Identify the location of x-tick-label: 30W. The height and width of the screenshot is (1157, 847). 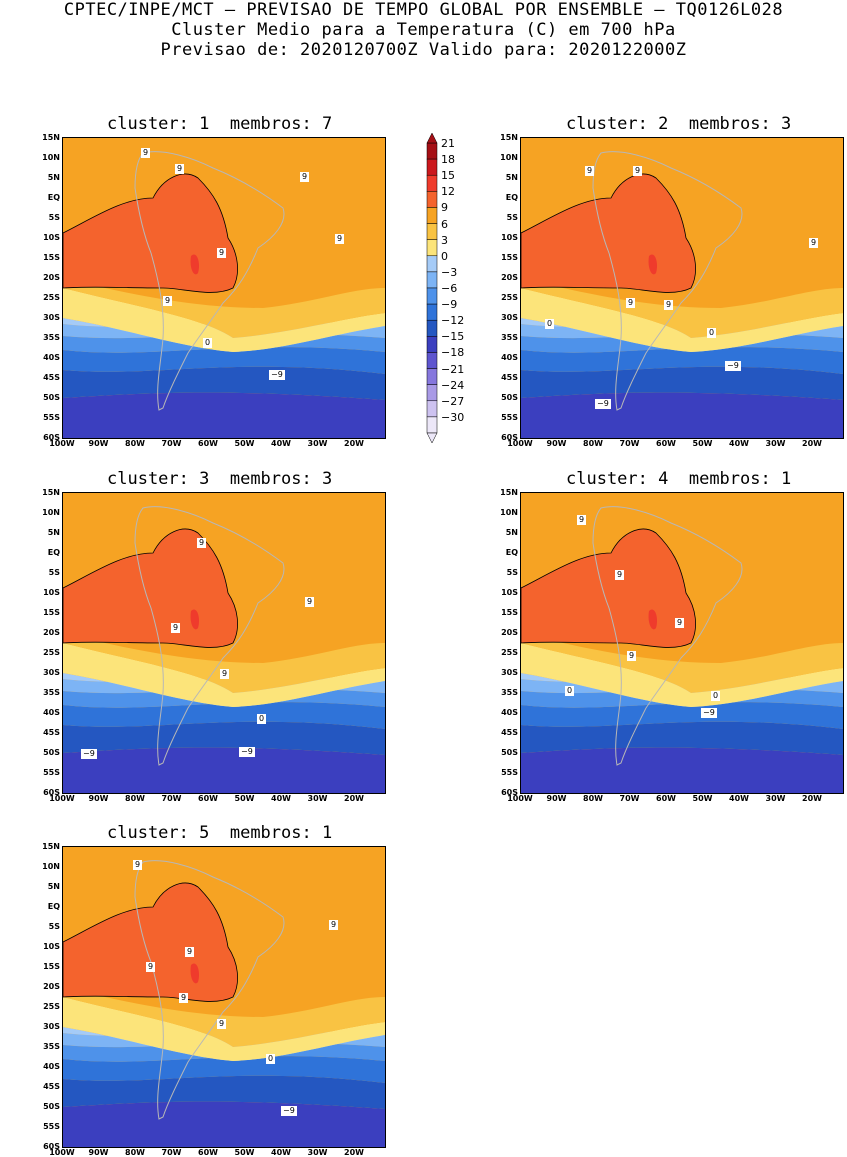
(317, 1152).